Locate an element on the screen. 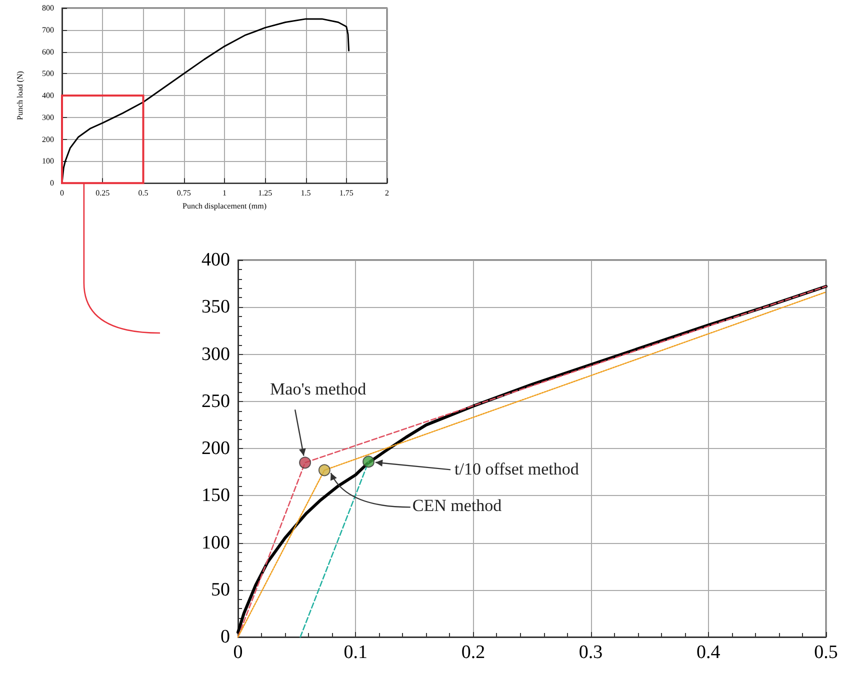 The width and height of the screenshot is (843, 680). x-tick-label: 1.5 is located at coordinates (305, 193).